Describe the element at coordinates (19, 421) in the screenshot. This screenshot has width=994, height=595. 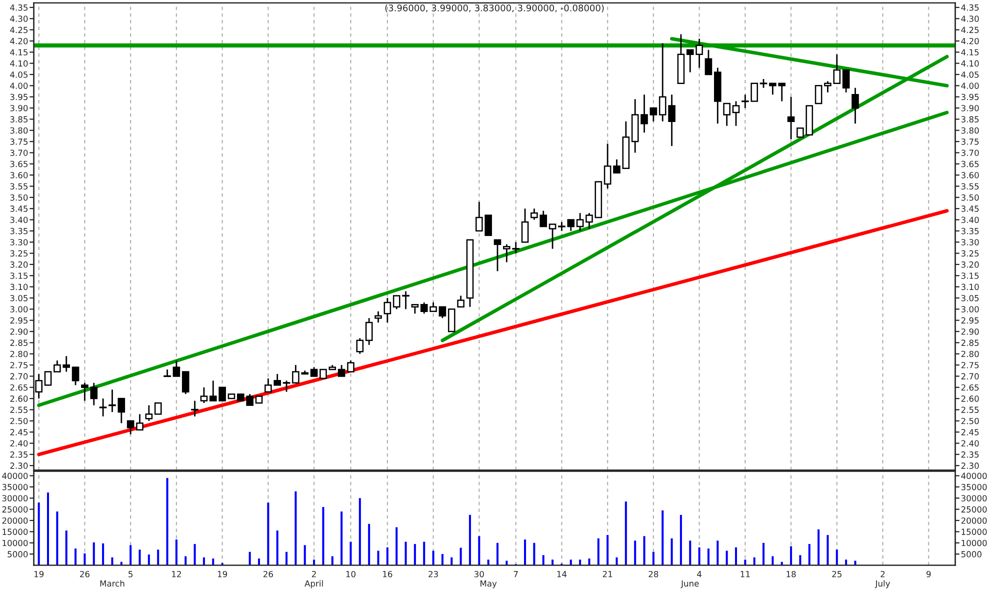
I see `y-tick-label: 2.50` at that location.